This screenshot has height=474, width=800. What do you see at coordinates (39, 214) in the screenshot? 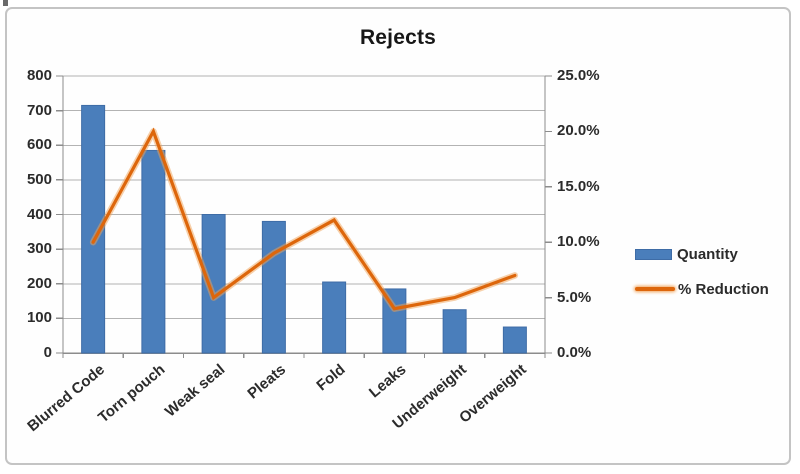
I see `left-axis-label: 400` at bounding box center [39, 214].